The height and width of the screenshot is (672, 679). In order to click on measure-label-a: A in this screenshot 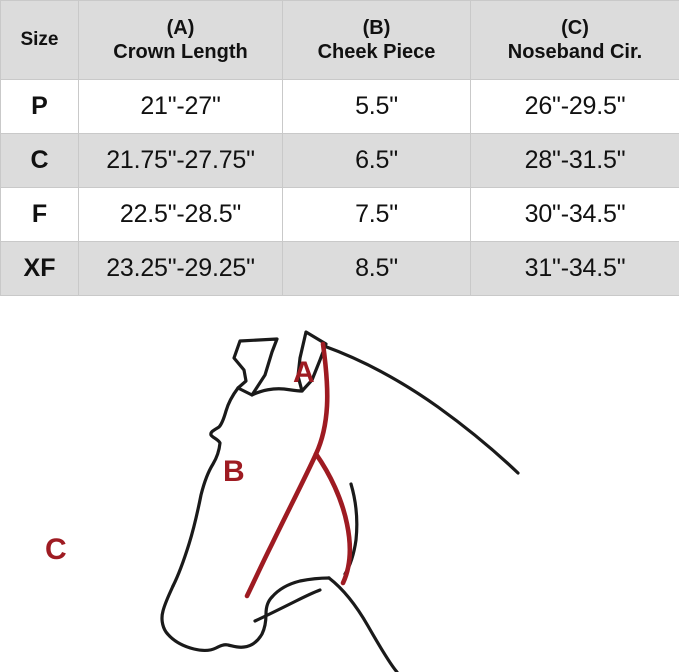, I will do `click(304, 372)`.